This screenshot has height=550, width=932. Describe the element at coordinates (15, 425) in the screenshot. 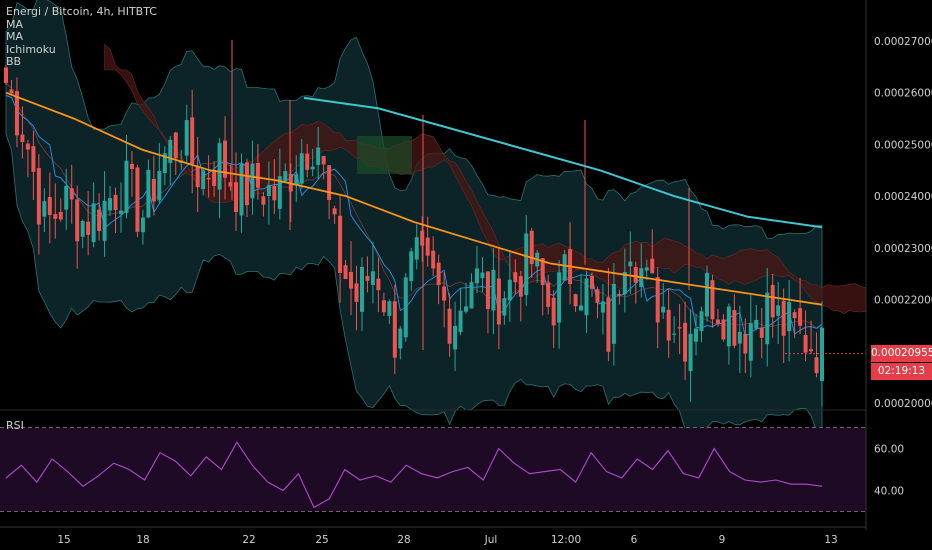

I see `rsi-label: RSI` at that location.